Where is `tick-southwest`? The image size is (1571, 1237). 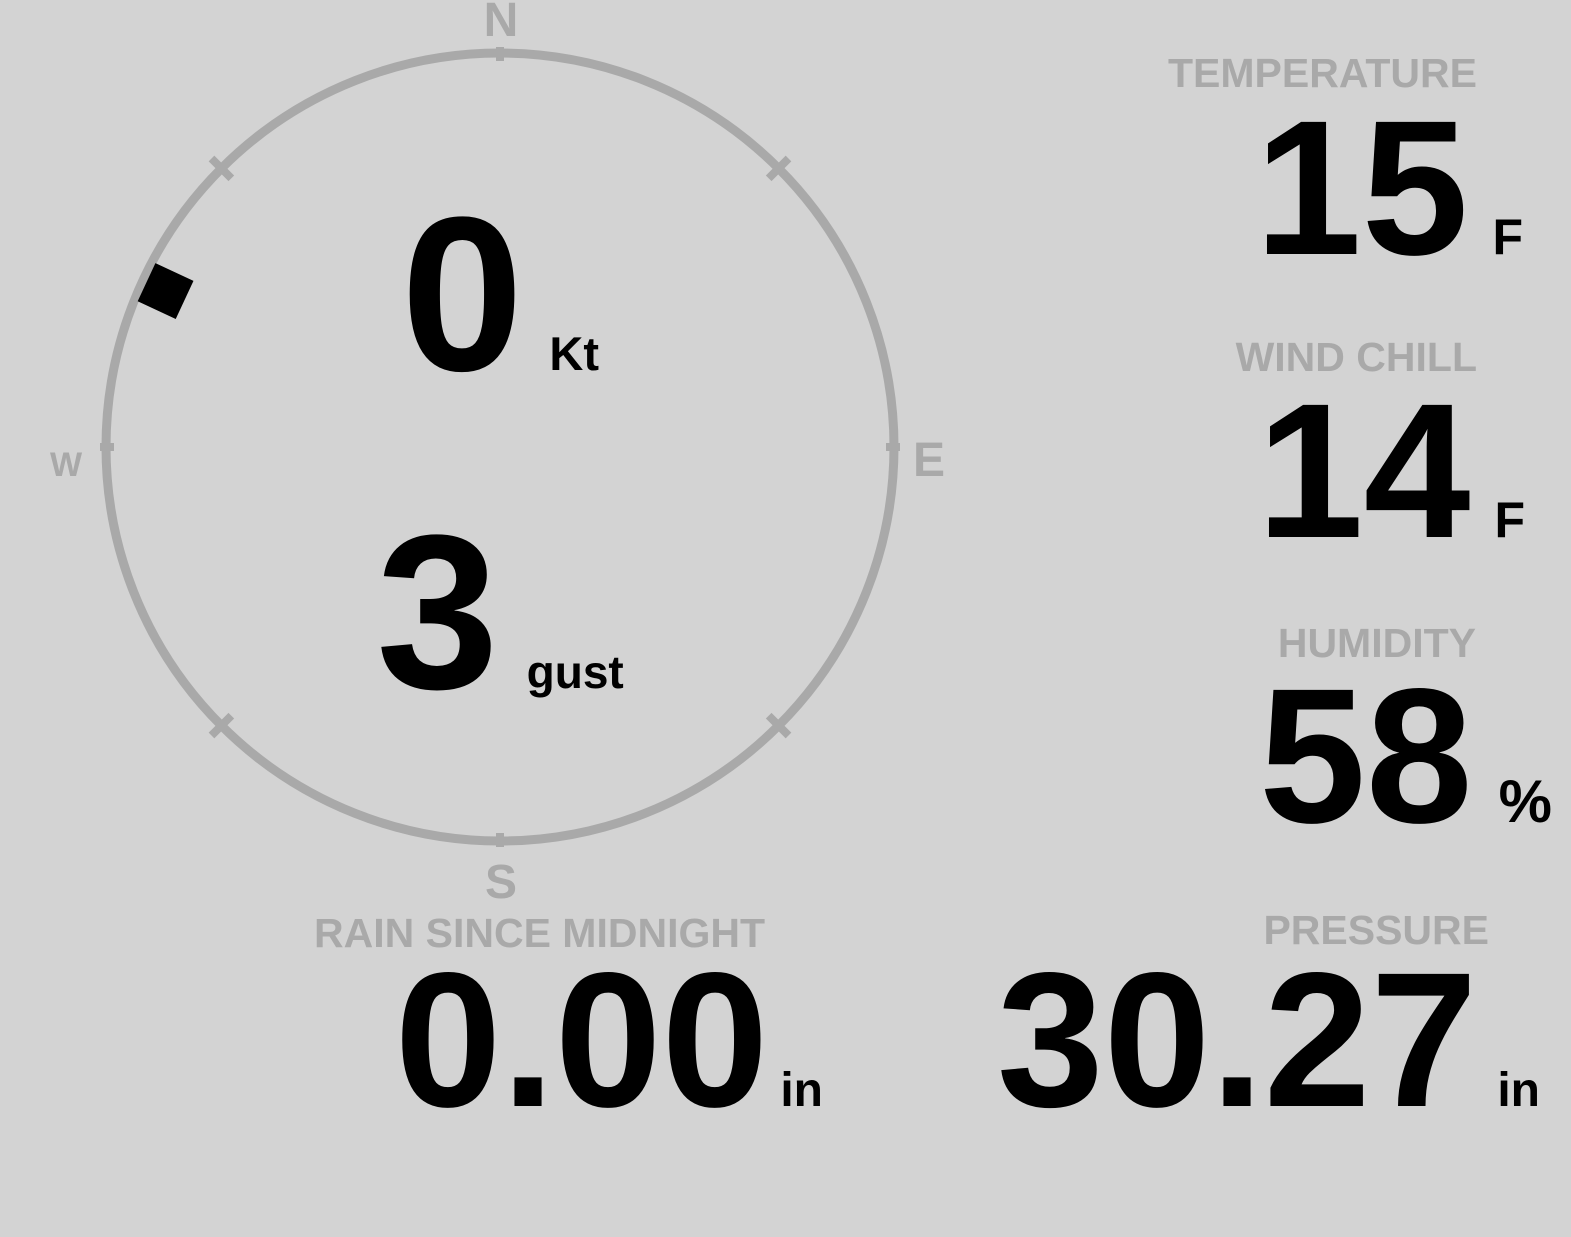
tick-southwest is located at coordinates (221, 725).